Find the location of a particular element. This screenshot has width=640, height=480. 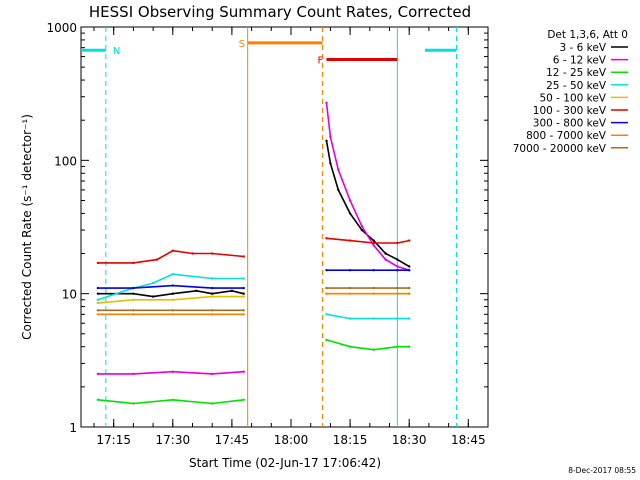

legend-entry-label: 12 - 25 keV is located at coordinates (576, 73).